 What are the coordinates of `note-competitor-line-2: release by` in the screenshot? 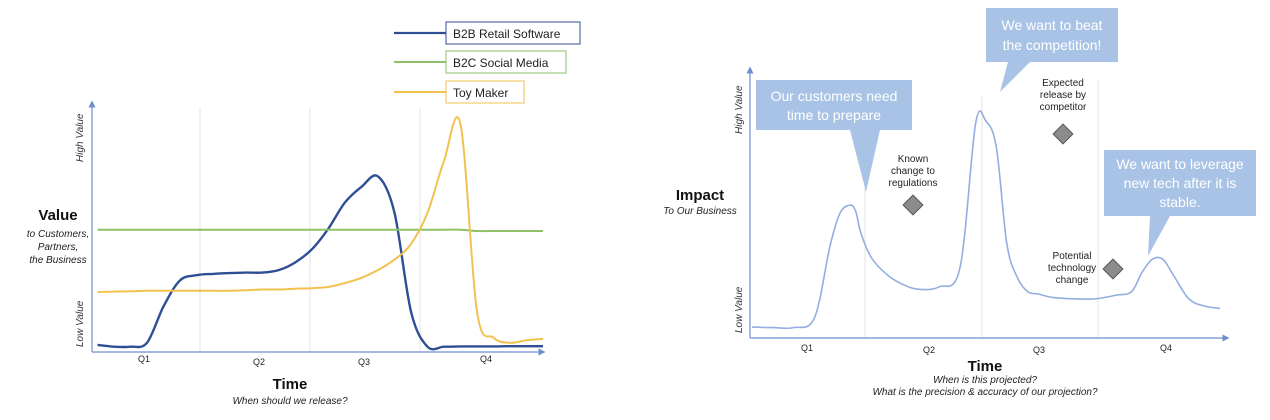 It's located at (1063, 95).